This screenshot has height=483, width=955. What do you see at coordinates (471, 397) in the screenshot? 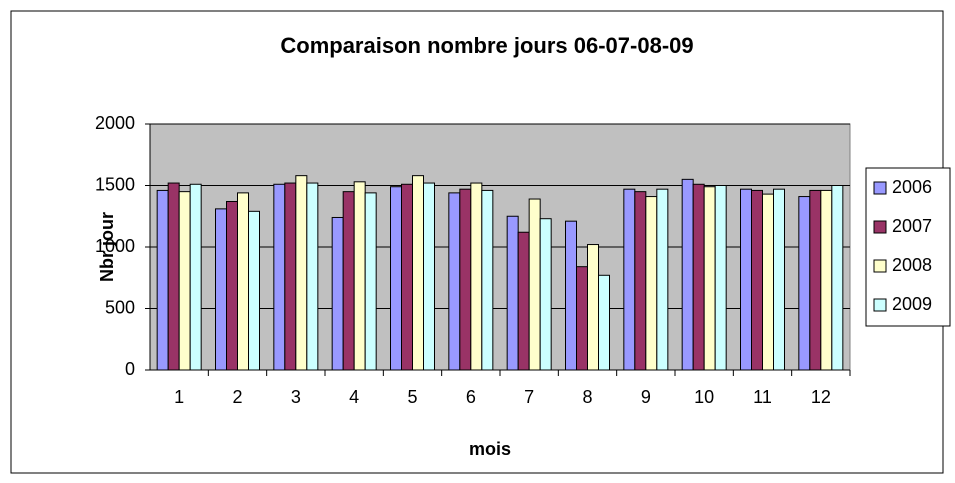
I see `x-tick-label: 6` at bounding box center [471, 397].